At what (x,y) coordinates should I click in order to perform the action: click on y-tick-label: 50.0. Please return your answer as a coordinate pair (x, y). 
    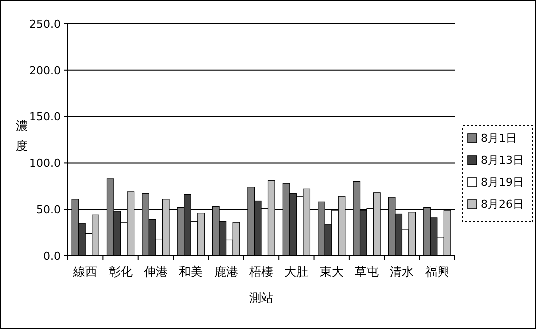
    Looking at the image, I should click on (48, 209).